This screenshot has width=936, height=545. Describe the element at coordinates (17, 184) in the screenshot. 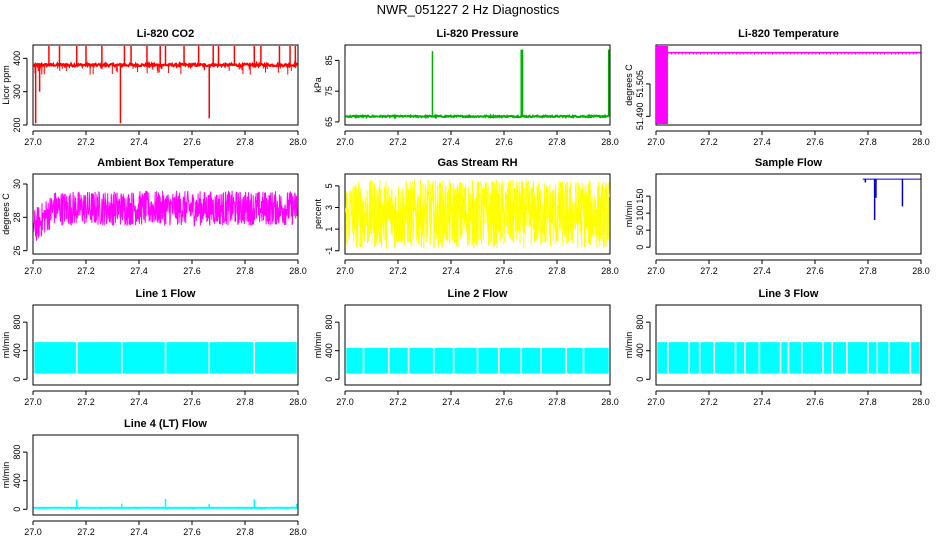

I see `y-tick-label: 30` at that location.